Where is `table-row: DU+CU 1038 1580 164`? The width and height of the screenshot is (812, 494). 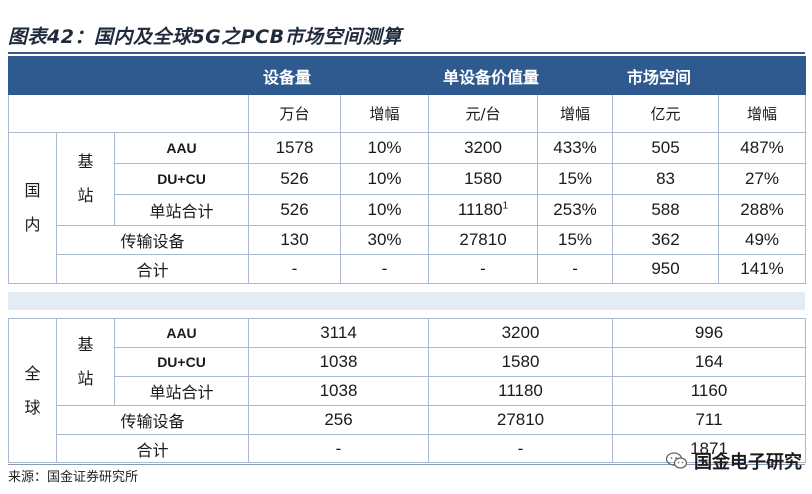 table-row: DU+CU 1038 1580 164 is located at coordinates (407, 362).